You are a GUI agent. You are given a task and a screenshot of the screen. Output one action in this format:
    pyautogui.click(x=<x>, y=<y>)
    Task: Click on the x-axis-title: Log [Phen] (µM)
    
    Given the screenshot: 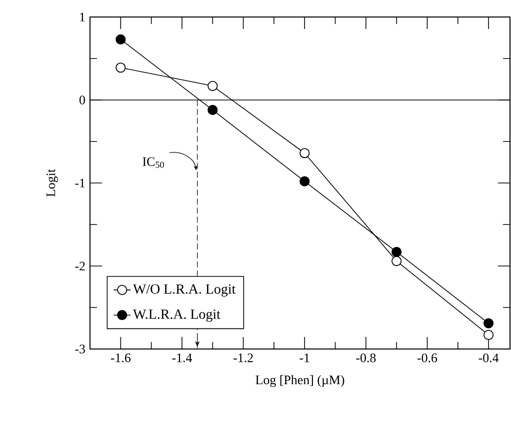 What is the action you would take?
    pyautogui.click(x=300, y=381)
    